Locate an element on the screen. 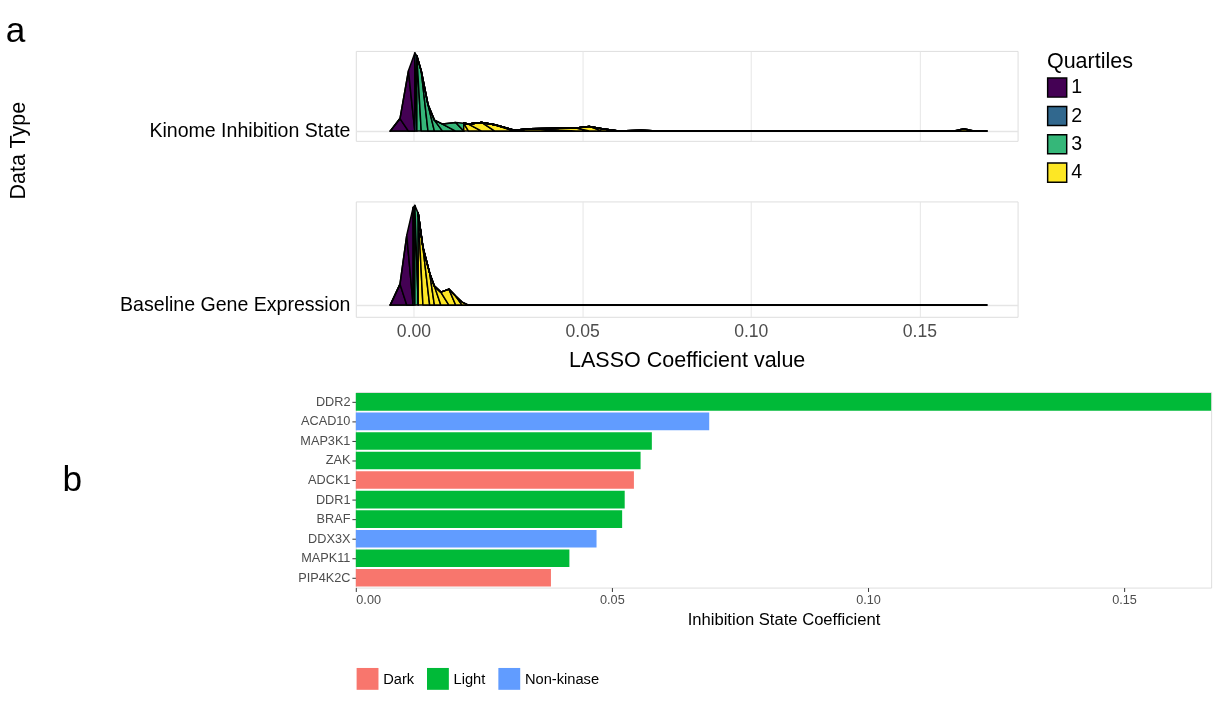 This screenshot has height=702, width=1217. y-tick-label: DDR1 is located at coordinates (333, 499).